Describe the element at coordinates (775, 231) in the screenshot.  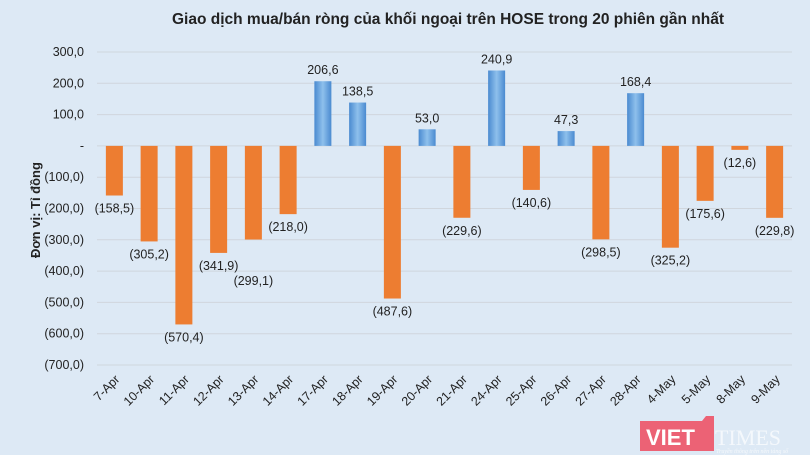
I see `data-label: (229,8)` at that location.